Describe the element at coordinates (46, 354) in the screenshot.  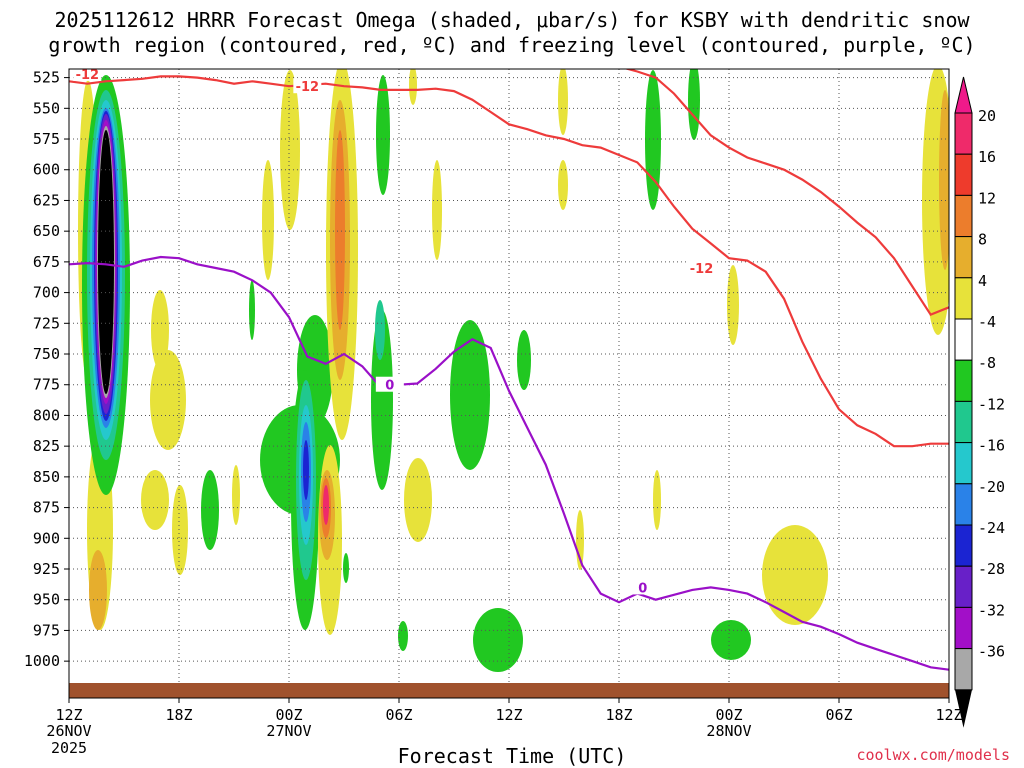
I see `y-tick-label: 750` at that location.